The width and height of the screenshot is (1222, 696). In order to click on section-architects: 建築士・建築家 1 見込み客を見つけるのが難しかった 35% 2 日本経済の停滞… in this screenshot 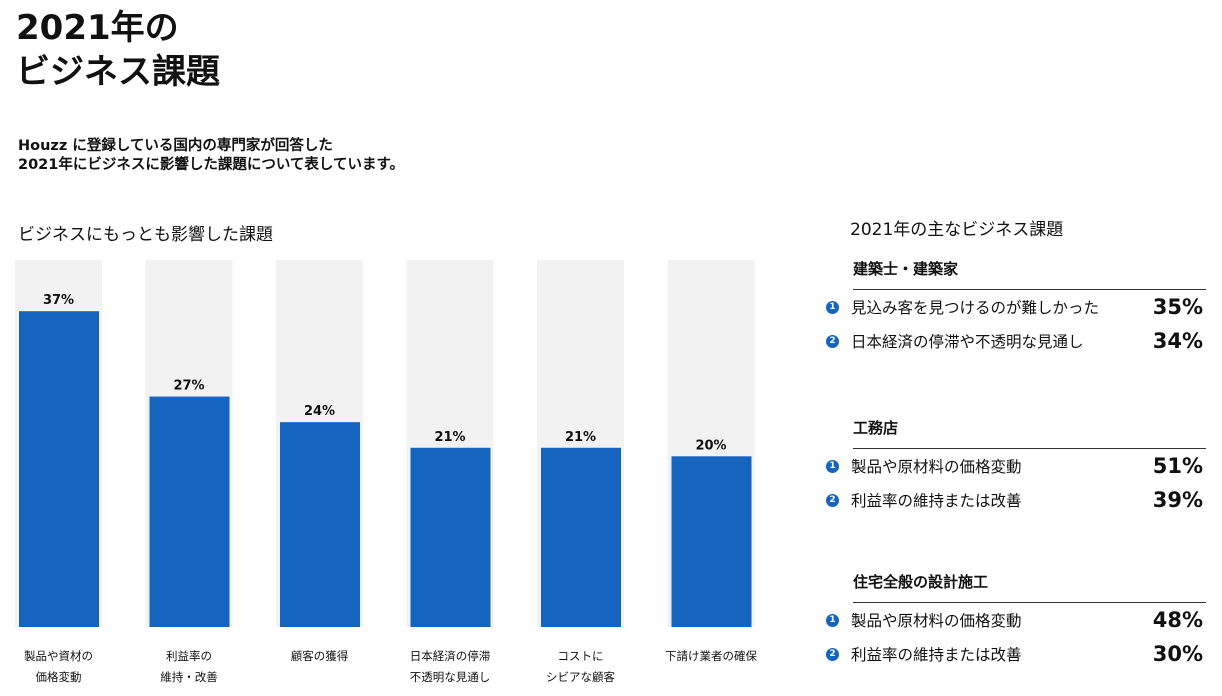, I will do `click(1016, 306)`.